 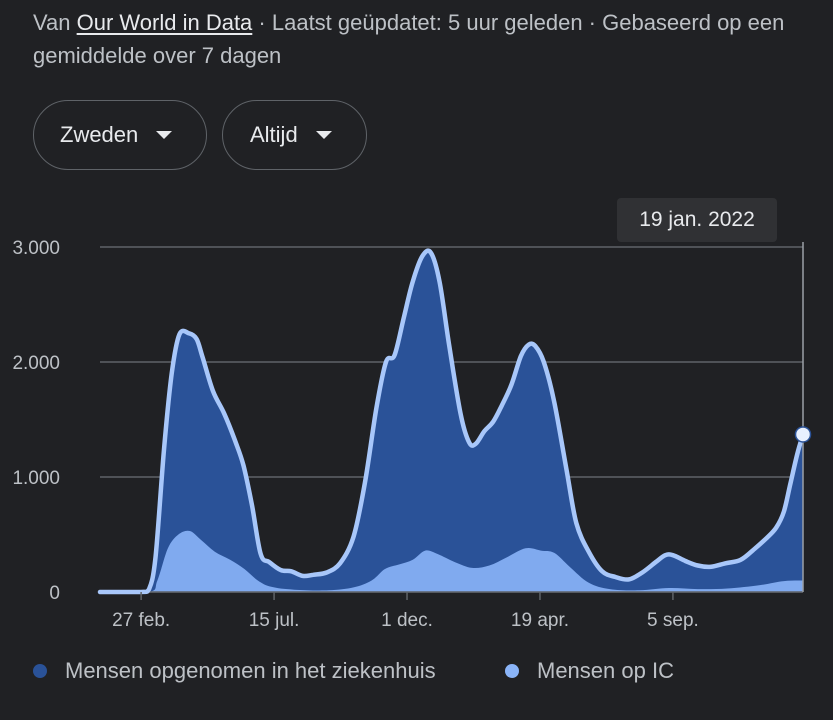 I want to click on ic-area, so click(x=451, y=561).